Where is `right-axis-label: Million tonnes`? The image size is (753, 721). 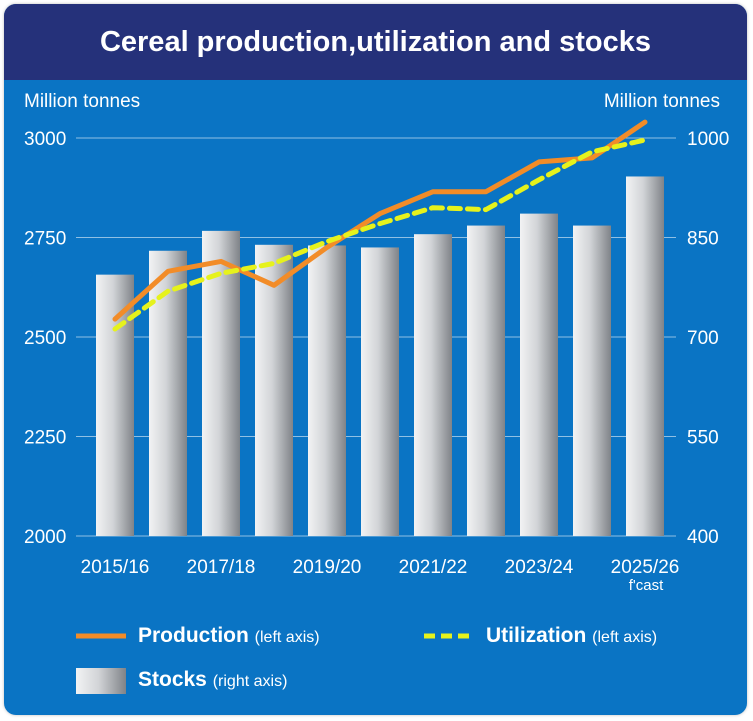
right-axis-label: Million tonnes is located at coordinates (662, 101).